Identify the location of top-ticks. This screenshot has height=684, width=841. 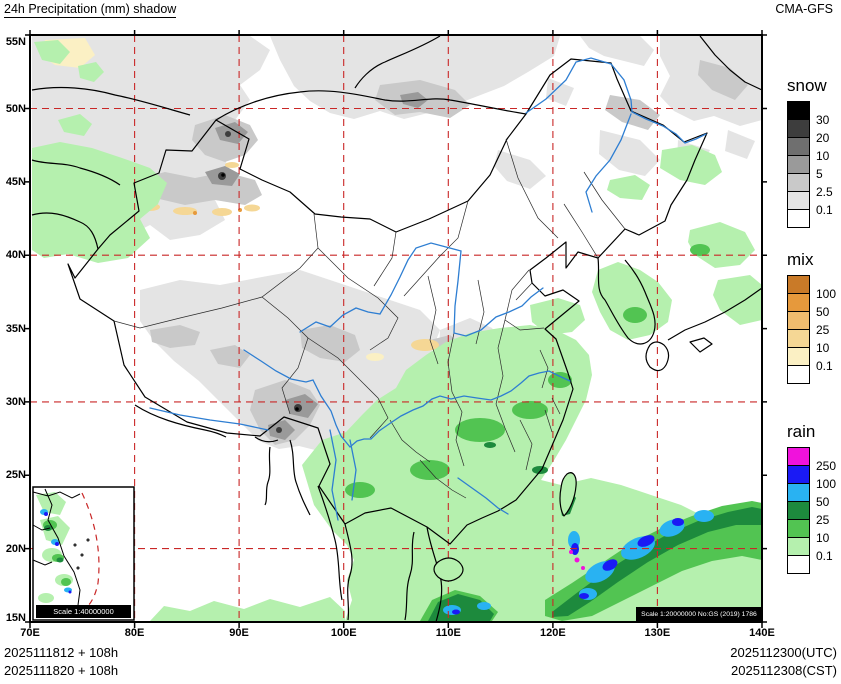
(396, 32).